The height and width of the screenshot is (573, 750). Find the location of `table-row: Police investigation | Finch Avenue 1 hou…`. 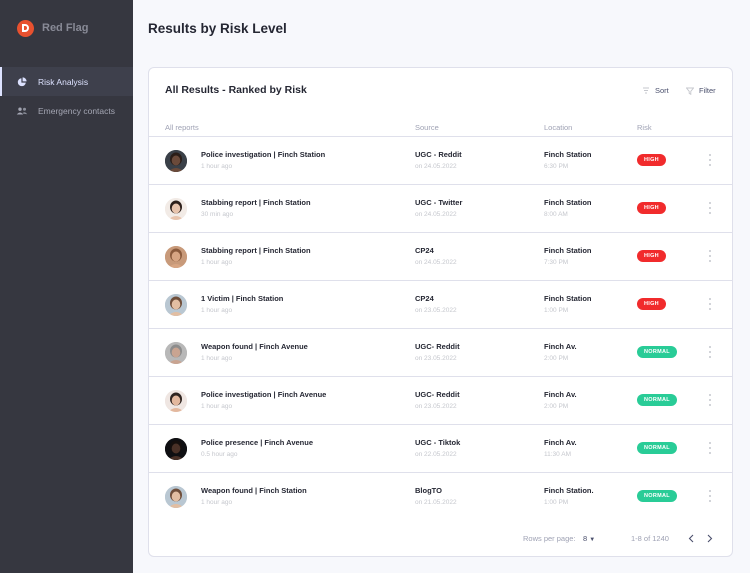

table-row: Police investigation | Finch Avenue 1 hou… is located at coordinates (440, 400).